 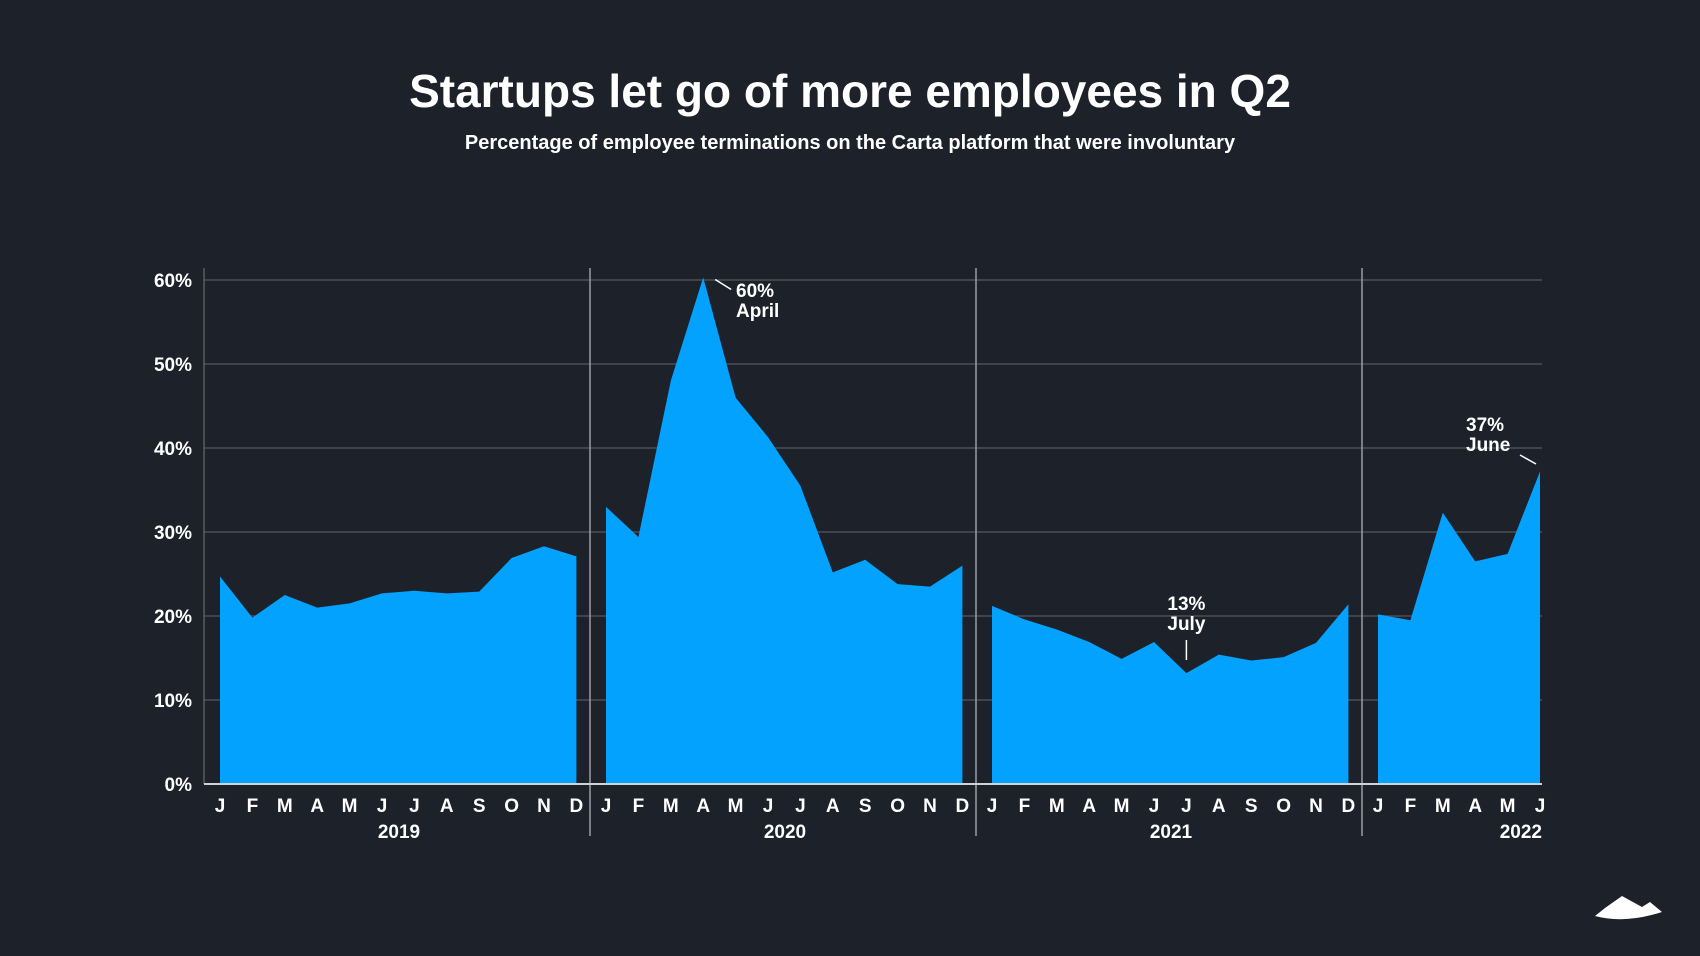 What do you see at coordinates (784, 530) in the screenshot?
I see `area-2020` at bounding box center [784, 530].